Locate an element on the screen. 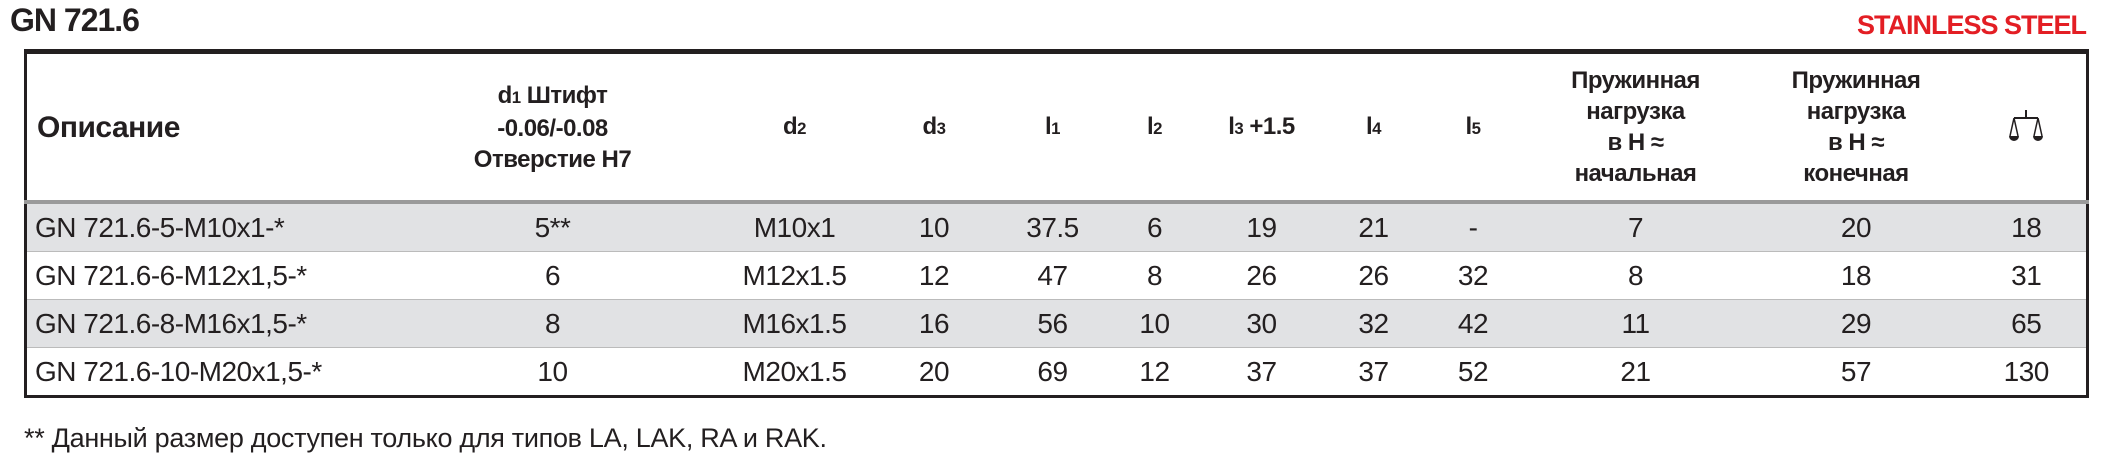 This screenshot has width=2108, height=464. weight-scale-icon is located at coordinates (2026, 125).